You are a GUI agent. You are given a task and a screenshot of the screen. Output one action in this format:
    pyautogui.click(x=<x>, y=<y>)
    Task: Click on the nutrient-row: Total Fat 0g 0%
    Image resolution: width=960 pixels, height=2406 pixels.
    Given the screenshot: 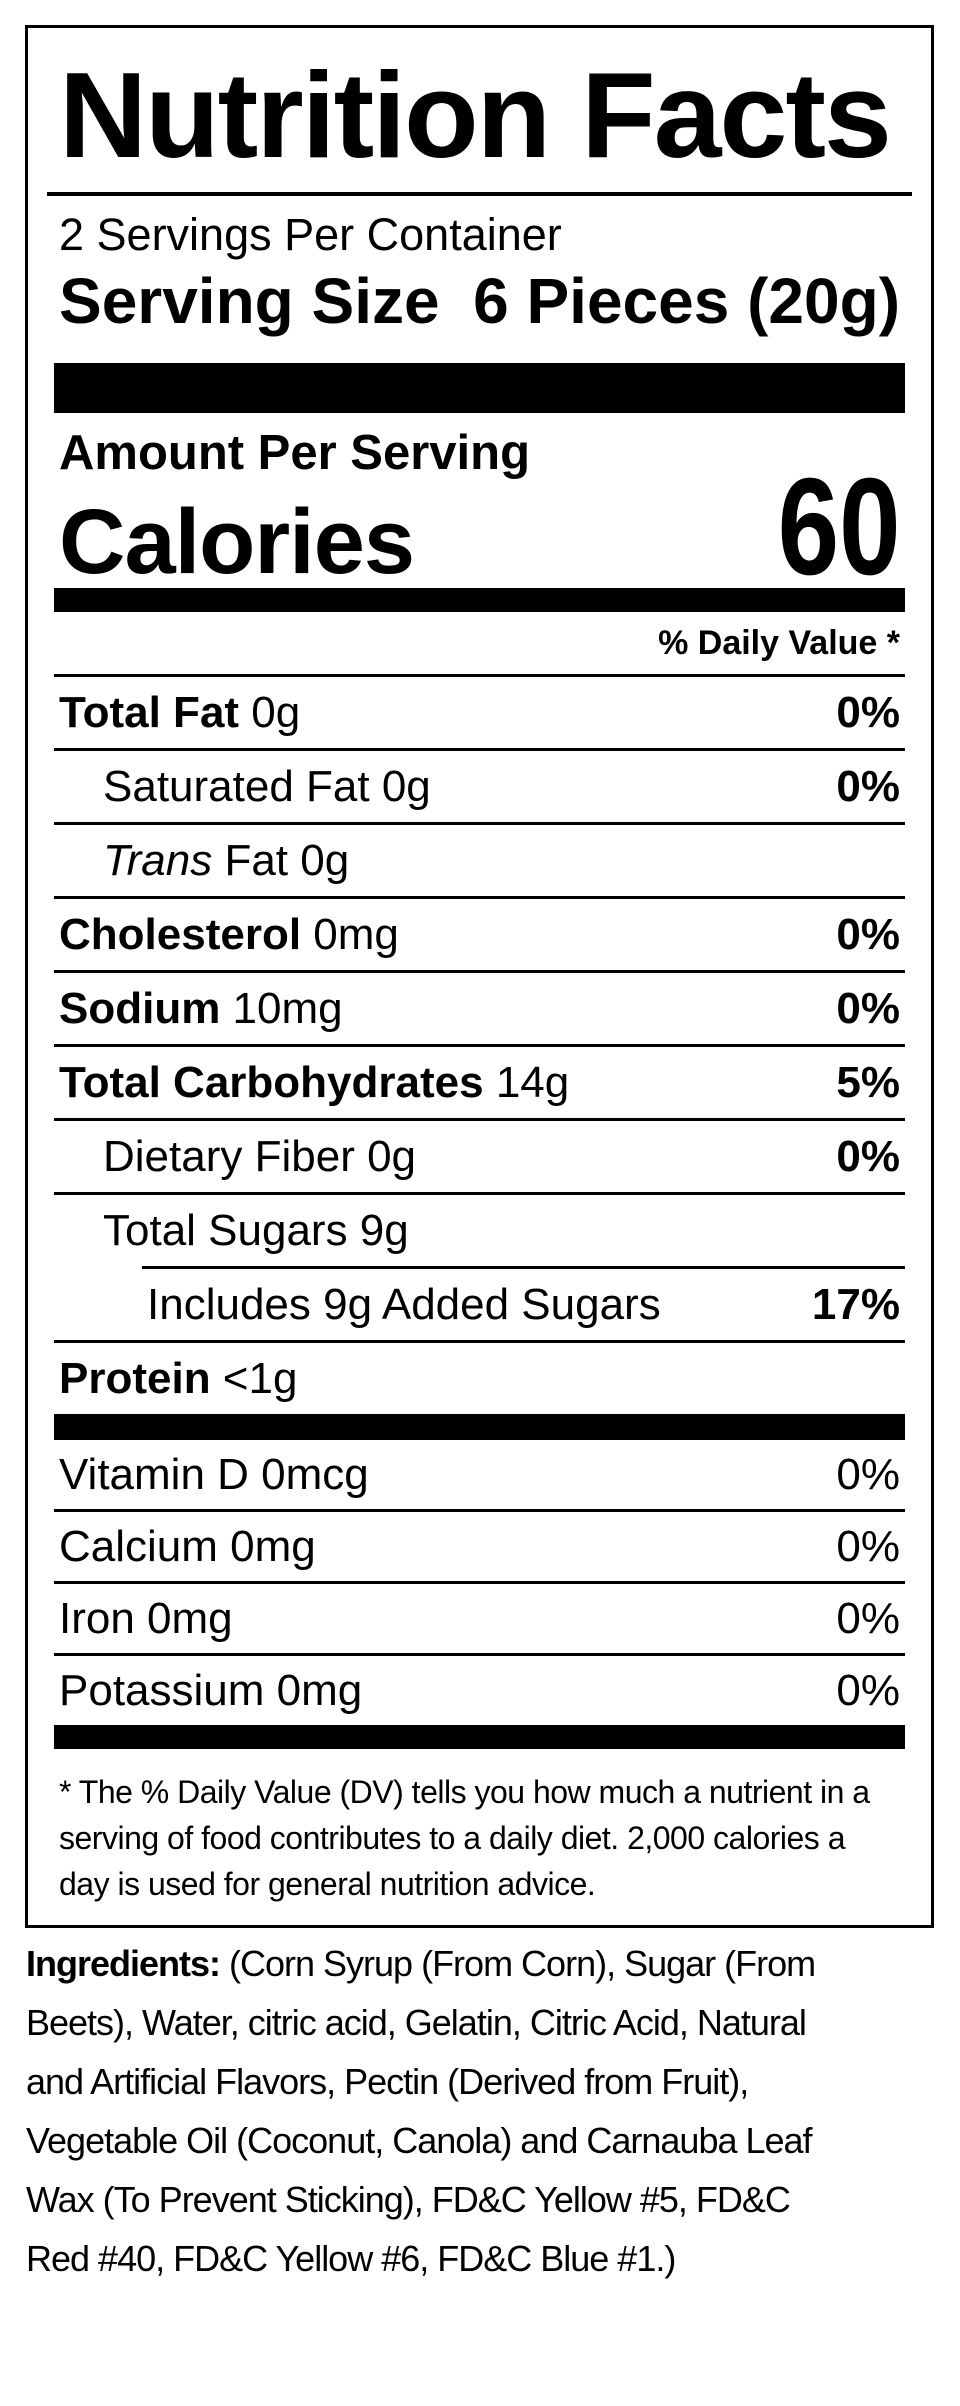 What is the action you would take?
    pyautogui.click(x=479, y=712)
    